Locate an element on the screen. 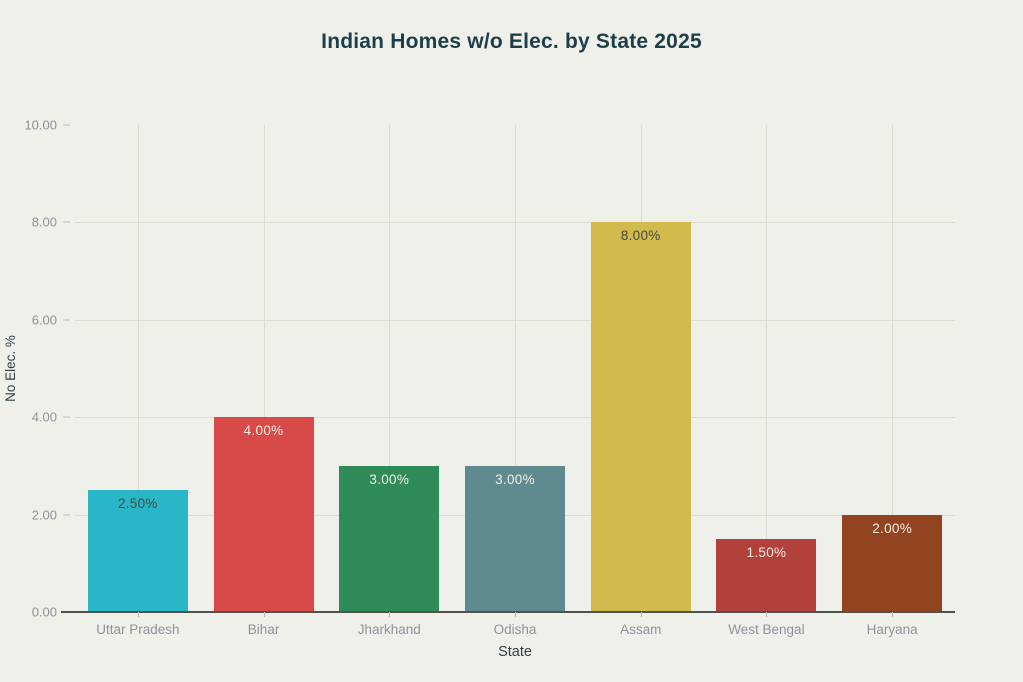  y-axis-title: No Elec. % is located at coordinates (10, 368).